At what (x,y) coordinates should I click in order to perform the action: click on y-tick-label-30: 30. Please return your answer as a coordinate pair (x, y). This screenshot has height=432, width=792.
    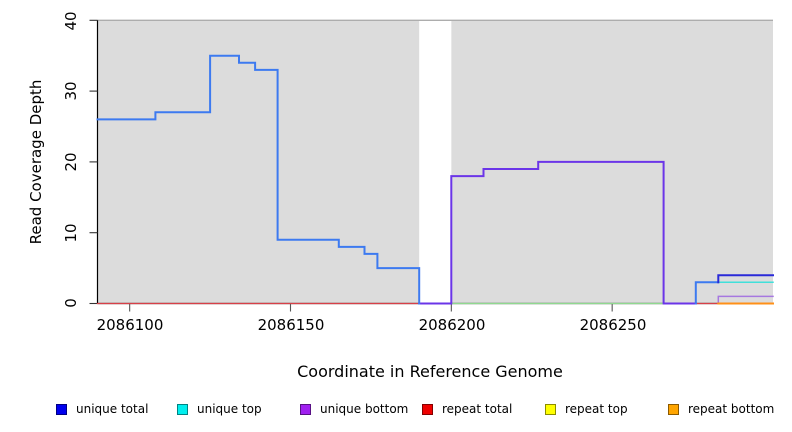
    Looking at the image, I should click on (71, 91).